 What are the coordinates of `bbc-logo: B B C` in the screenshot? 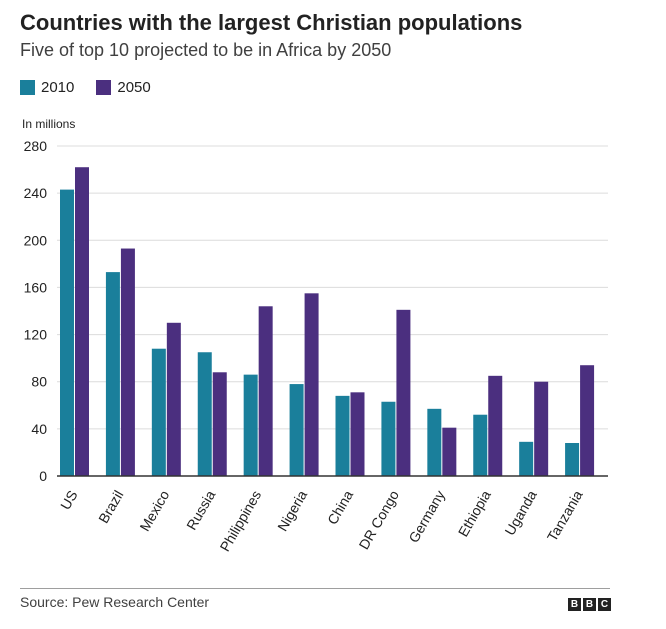 It's located at (588, 604).